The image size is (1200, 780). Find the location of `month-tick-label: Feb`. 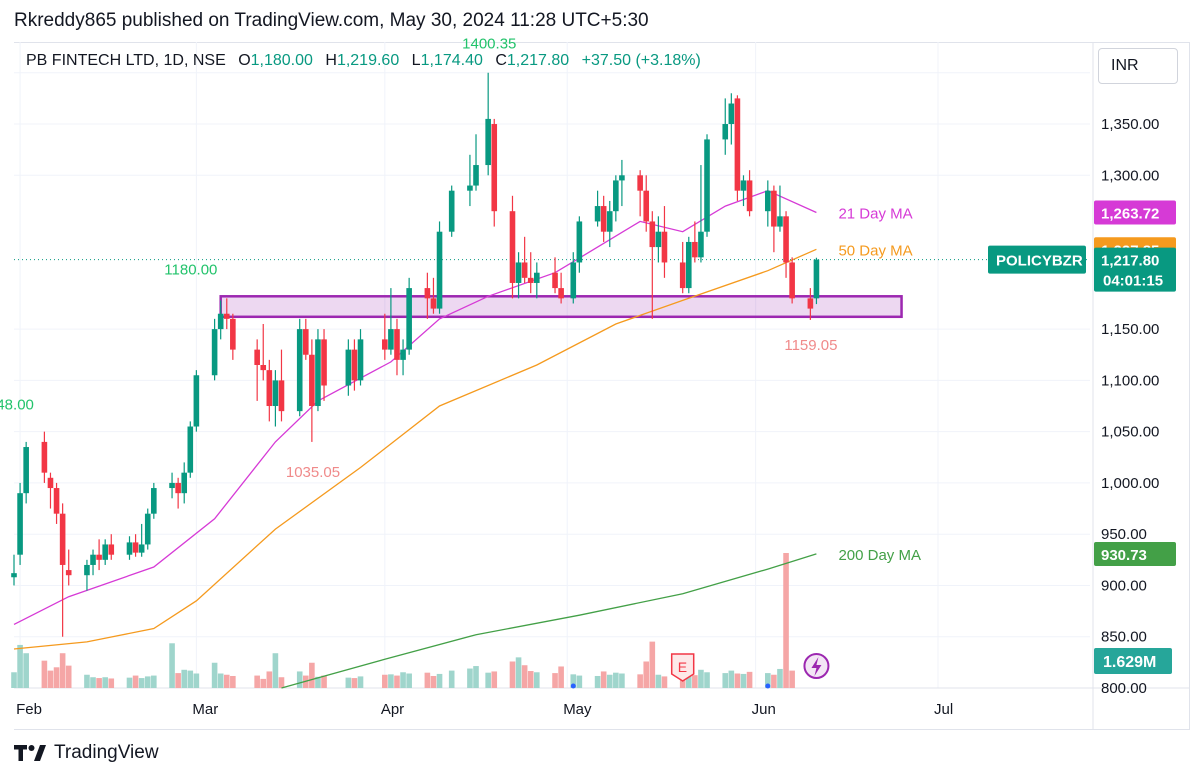

month-tick-label: Feb is located at coordinates (29, 709).